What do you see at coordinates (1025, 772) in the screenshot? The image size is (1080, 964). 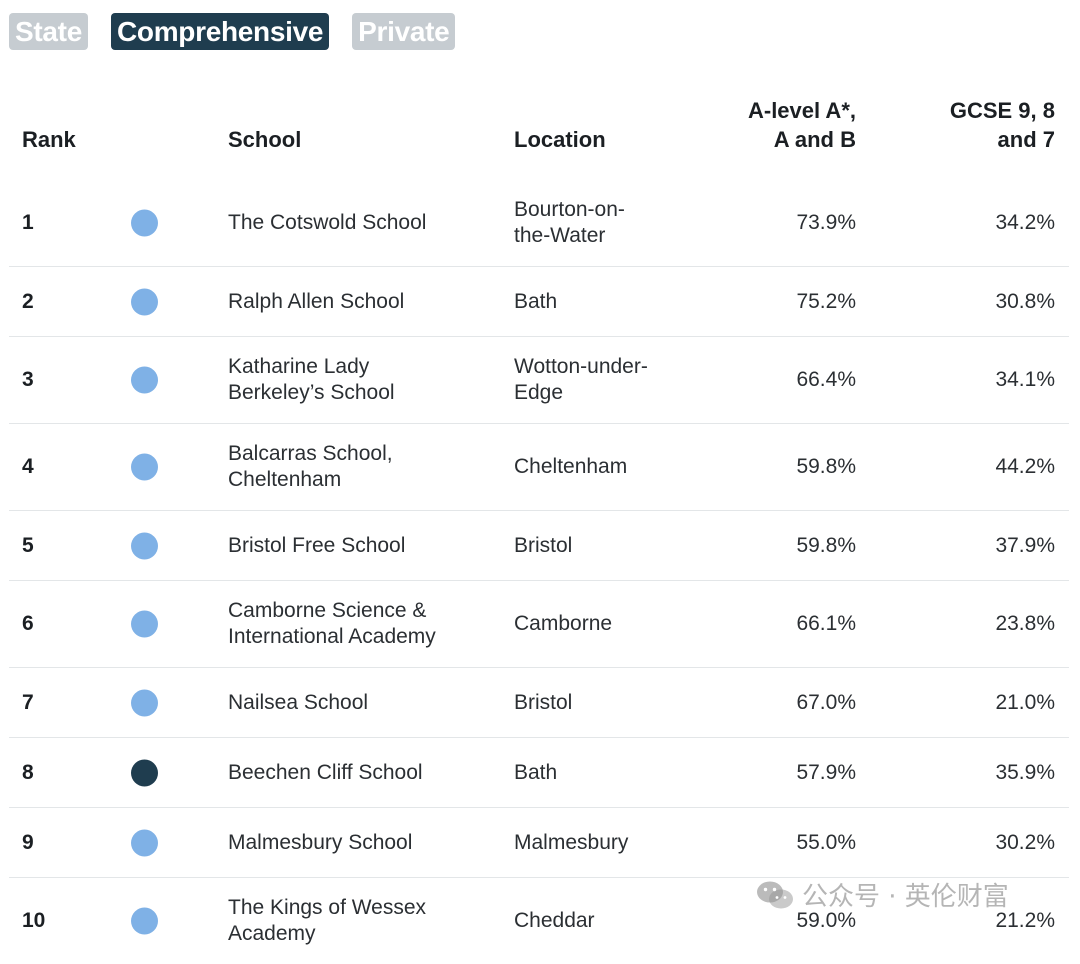 I see `gcse-value: 35.9%` at bounding box center [1025, 772].